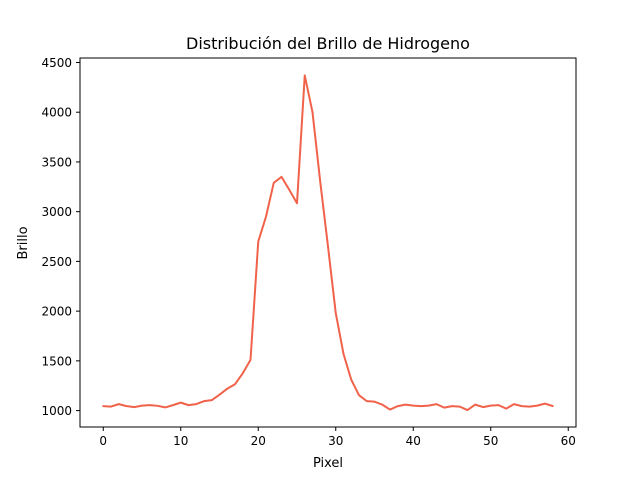 The height and width of the screenshot is (484, 640). What do you see at coordinates (103, 441) in the screenshot?
I see `x-tick-label: 0` at bounding box center [103, 441].